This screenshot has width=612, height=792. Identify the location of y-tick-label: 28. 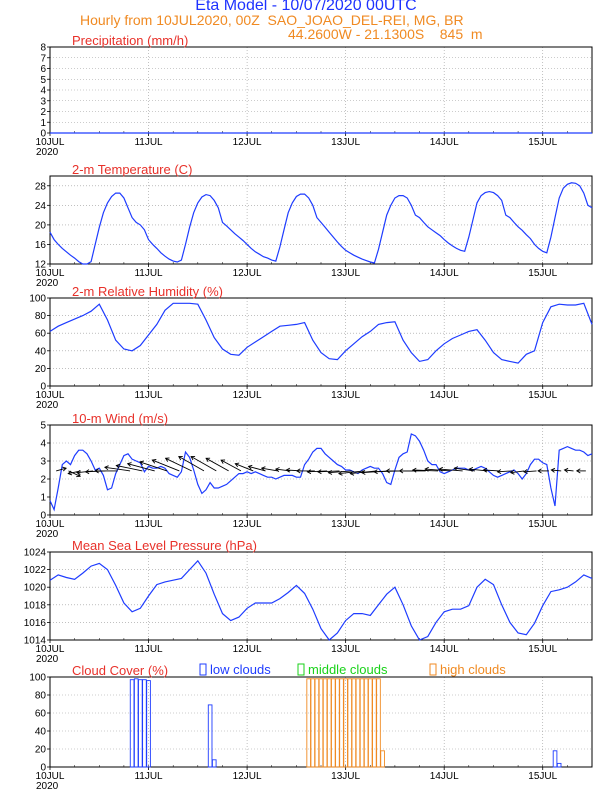
(41, 186).